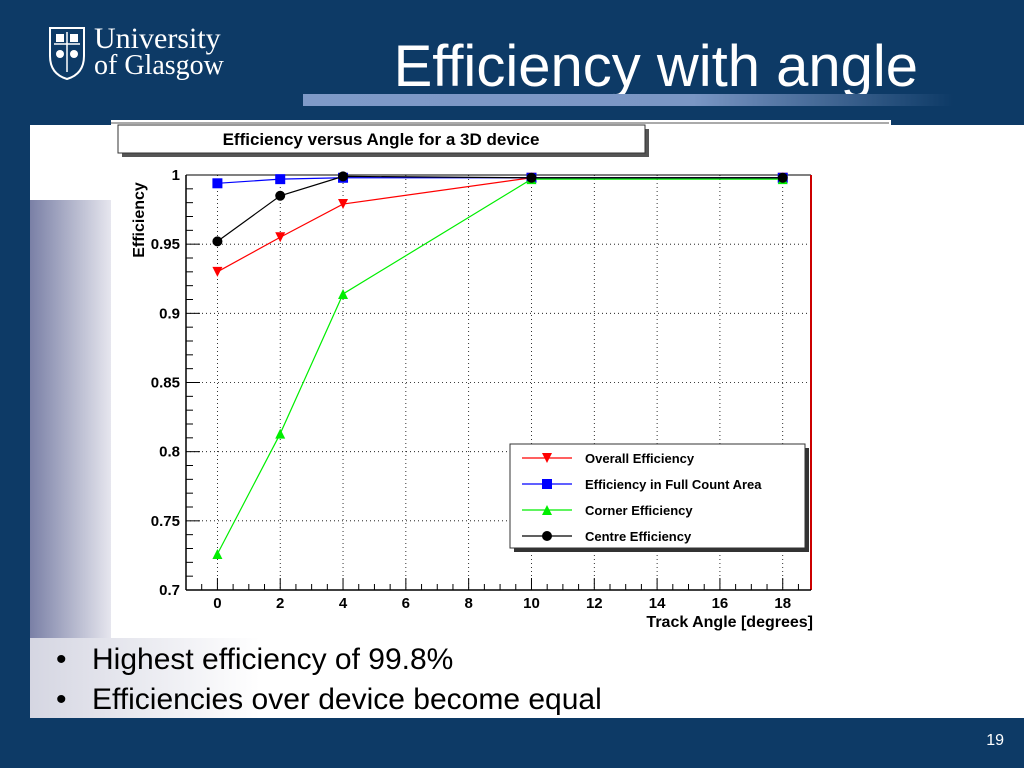 This screenshot has width=1024, height=768. What do you see at coordinates (217, 603) in the screenshot?
I see `x-tick-label: 0` at bounding box center [217, 603].